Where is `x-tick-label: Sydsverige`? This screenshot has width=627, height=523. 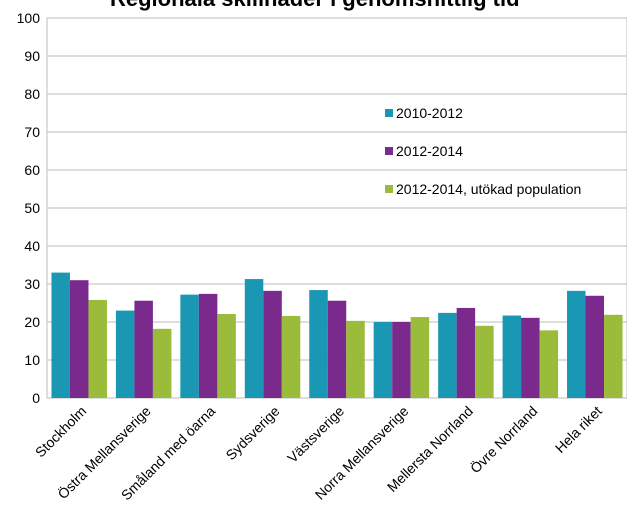 x-tick-label: Sydsverige is located at coordinates (252, 433).